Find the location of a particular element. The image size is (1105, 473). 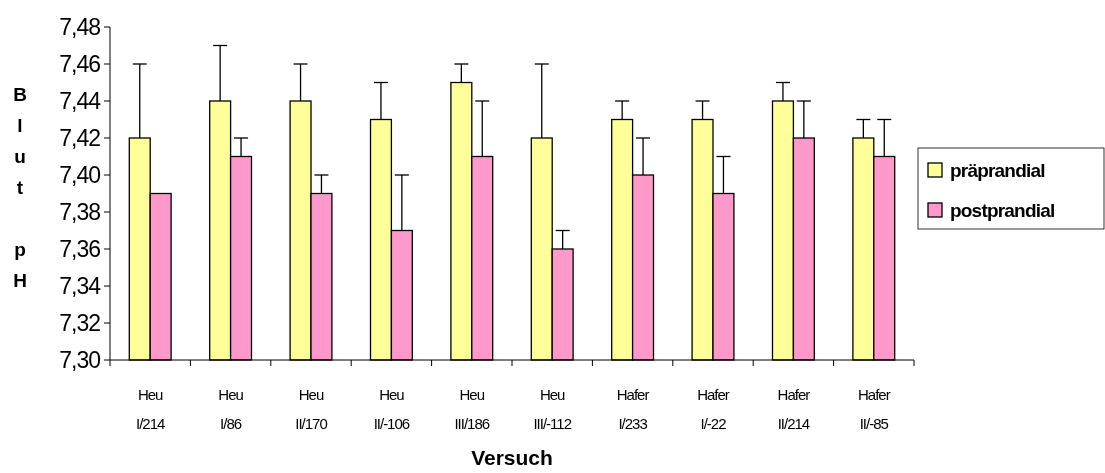

x-axis-title: Versuch is located at coordinates (512, 457).